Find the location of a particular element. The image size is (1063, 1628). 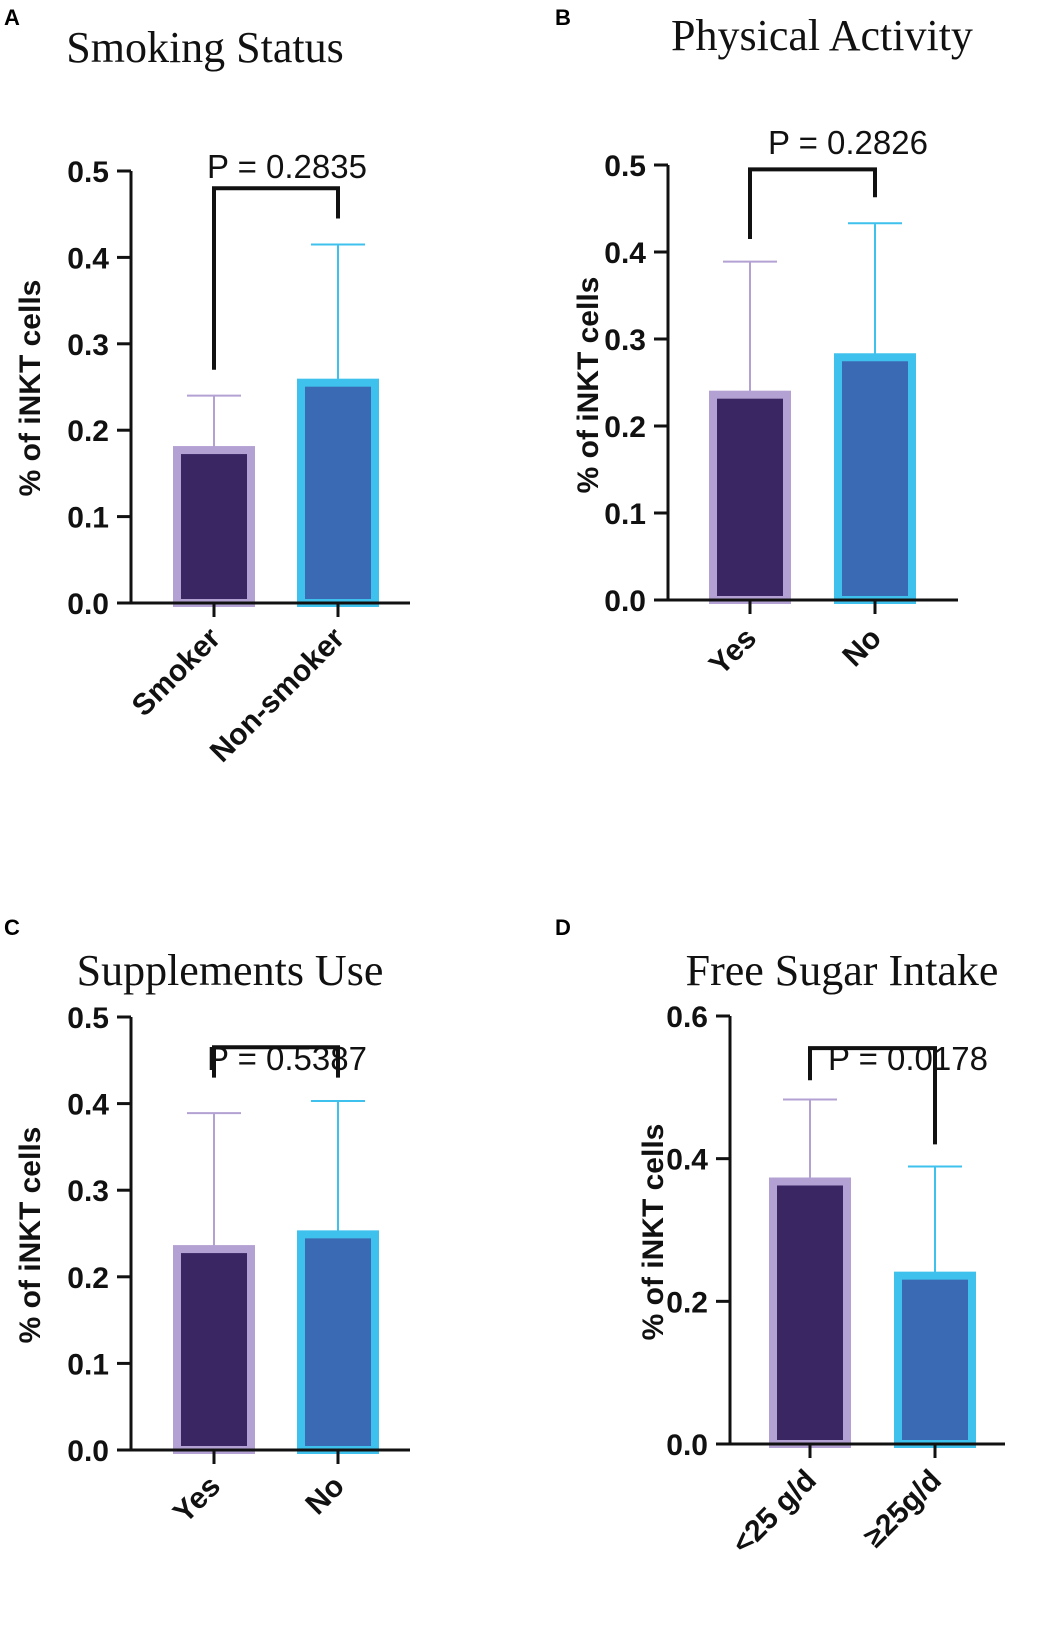

chart-title: Smoking Status is located at coordinates (205, 47).